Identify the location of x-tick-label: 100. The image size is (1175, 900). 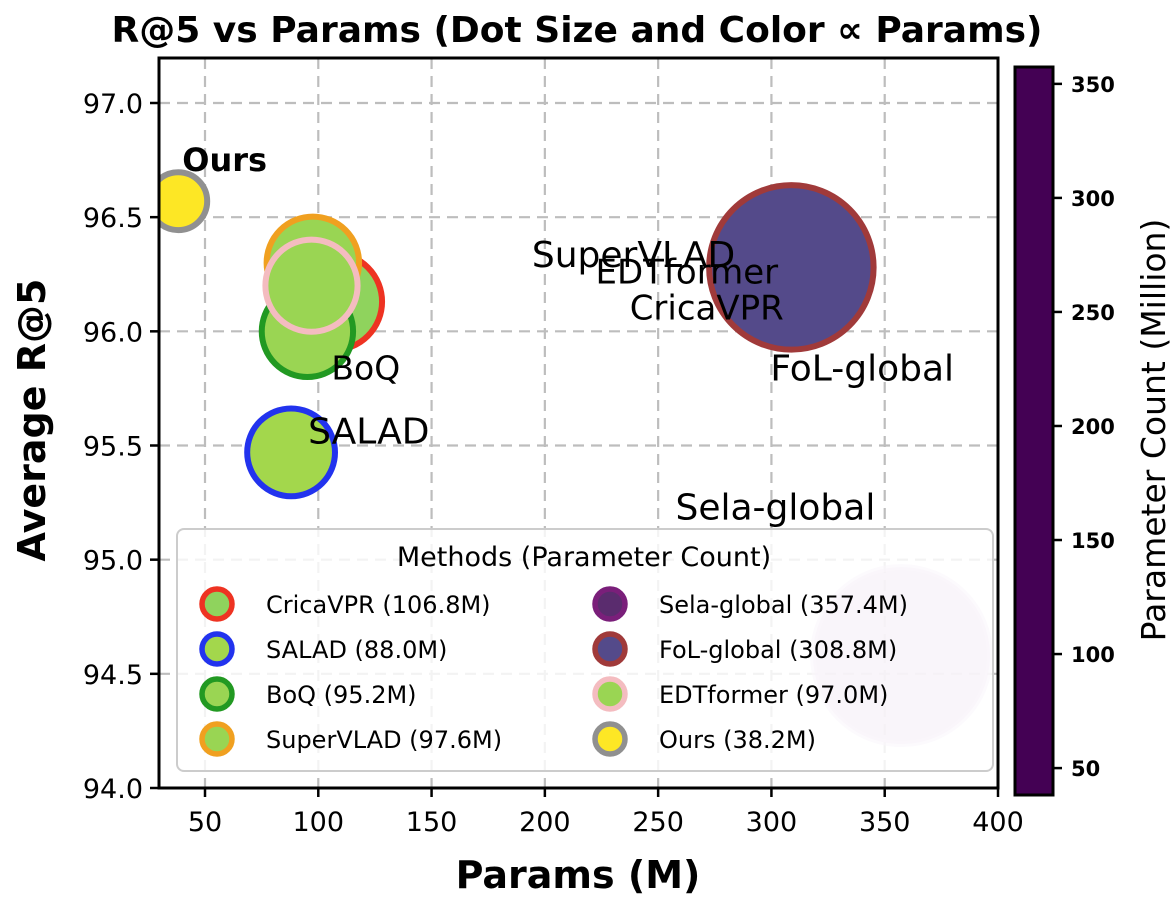
(319, 822).